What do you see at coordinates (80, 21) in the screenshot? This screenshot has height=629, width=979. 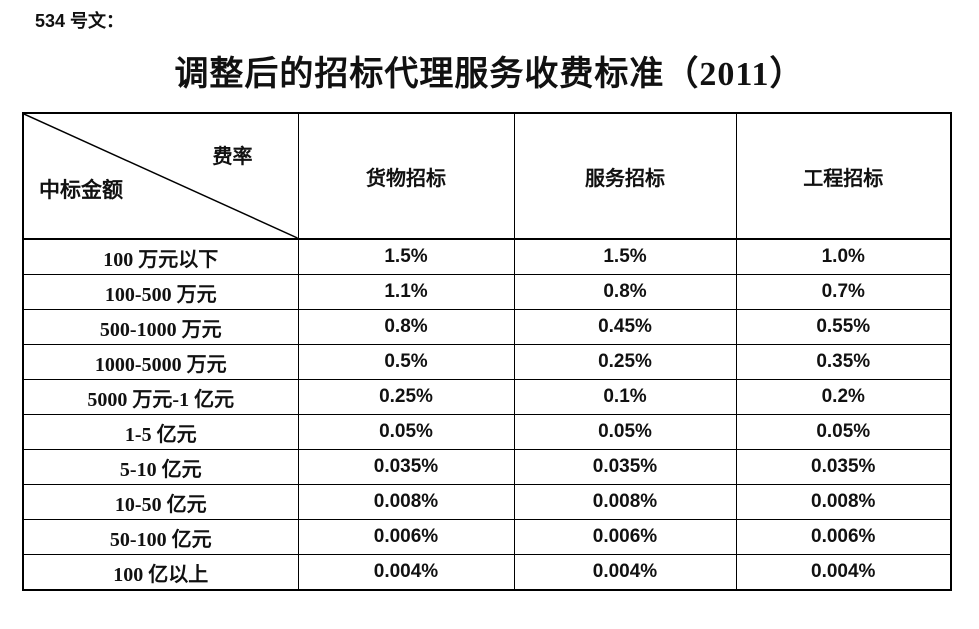 I see `doc-number-label: 534 号文：` at bounding box center [80, 21].